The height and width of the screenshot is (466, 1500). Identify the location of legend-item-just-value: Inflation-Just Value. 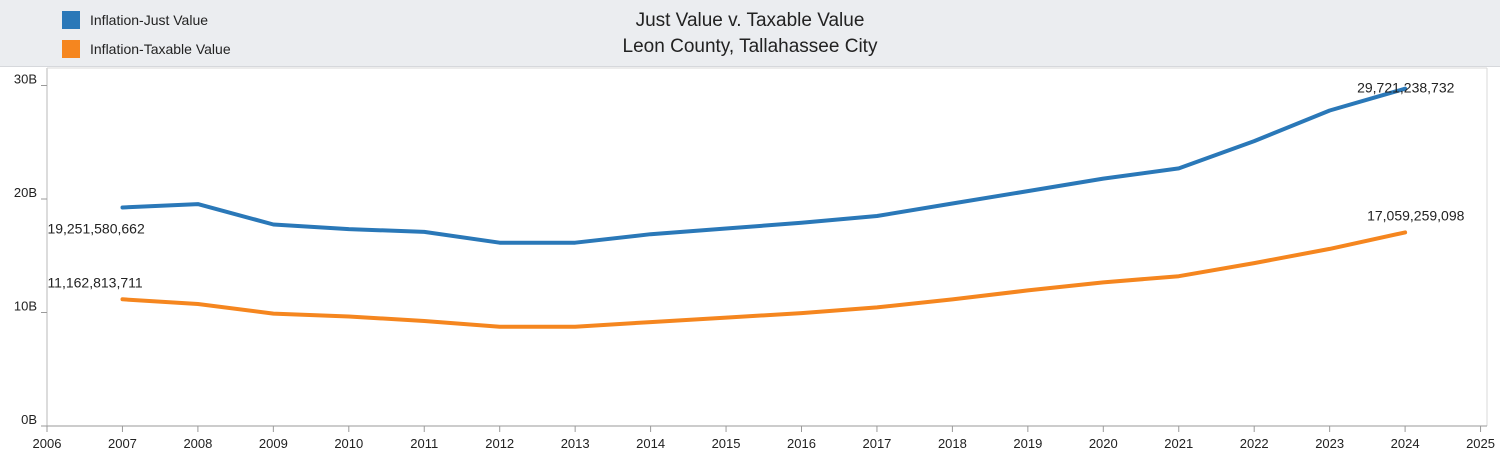
(135, 20).